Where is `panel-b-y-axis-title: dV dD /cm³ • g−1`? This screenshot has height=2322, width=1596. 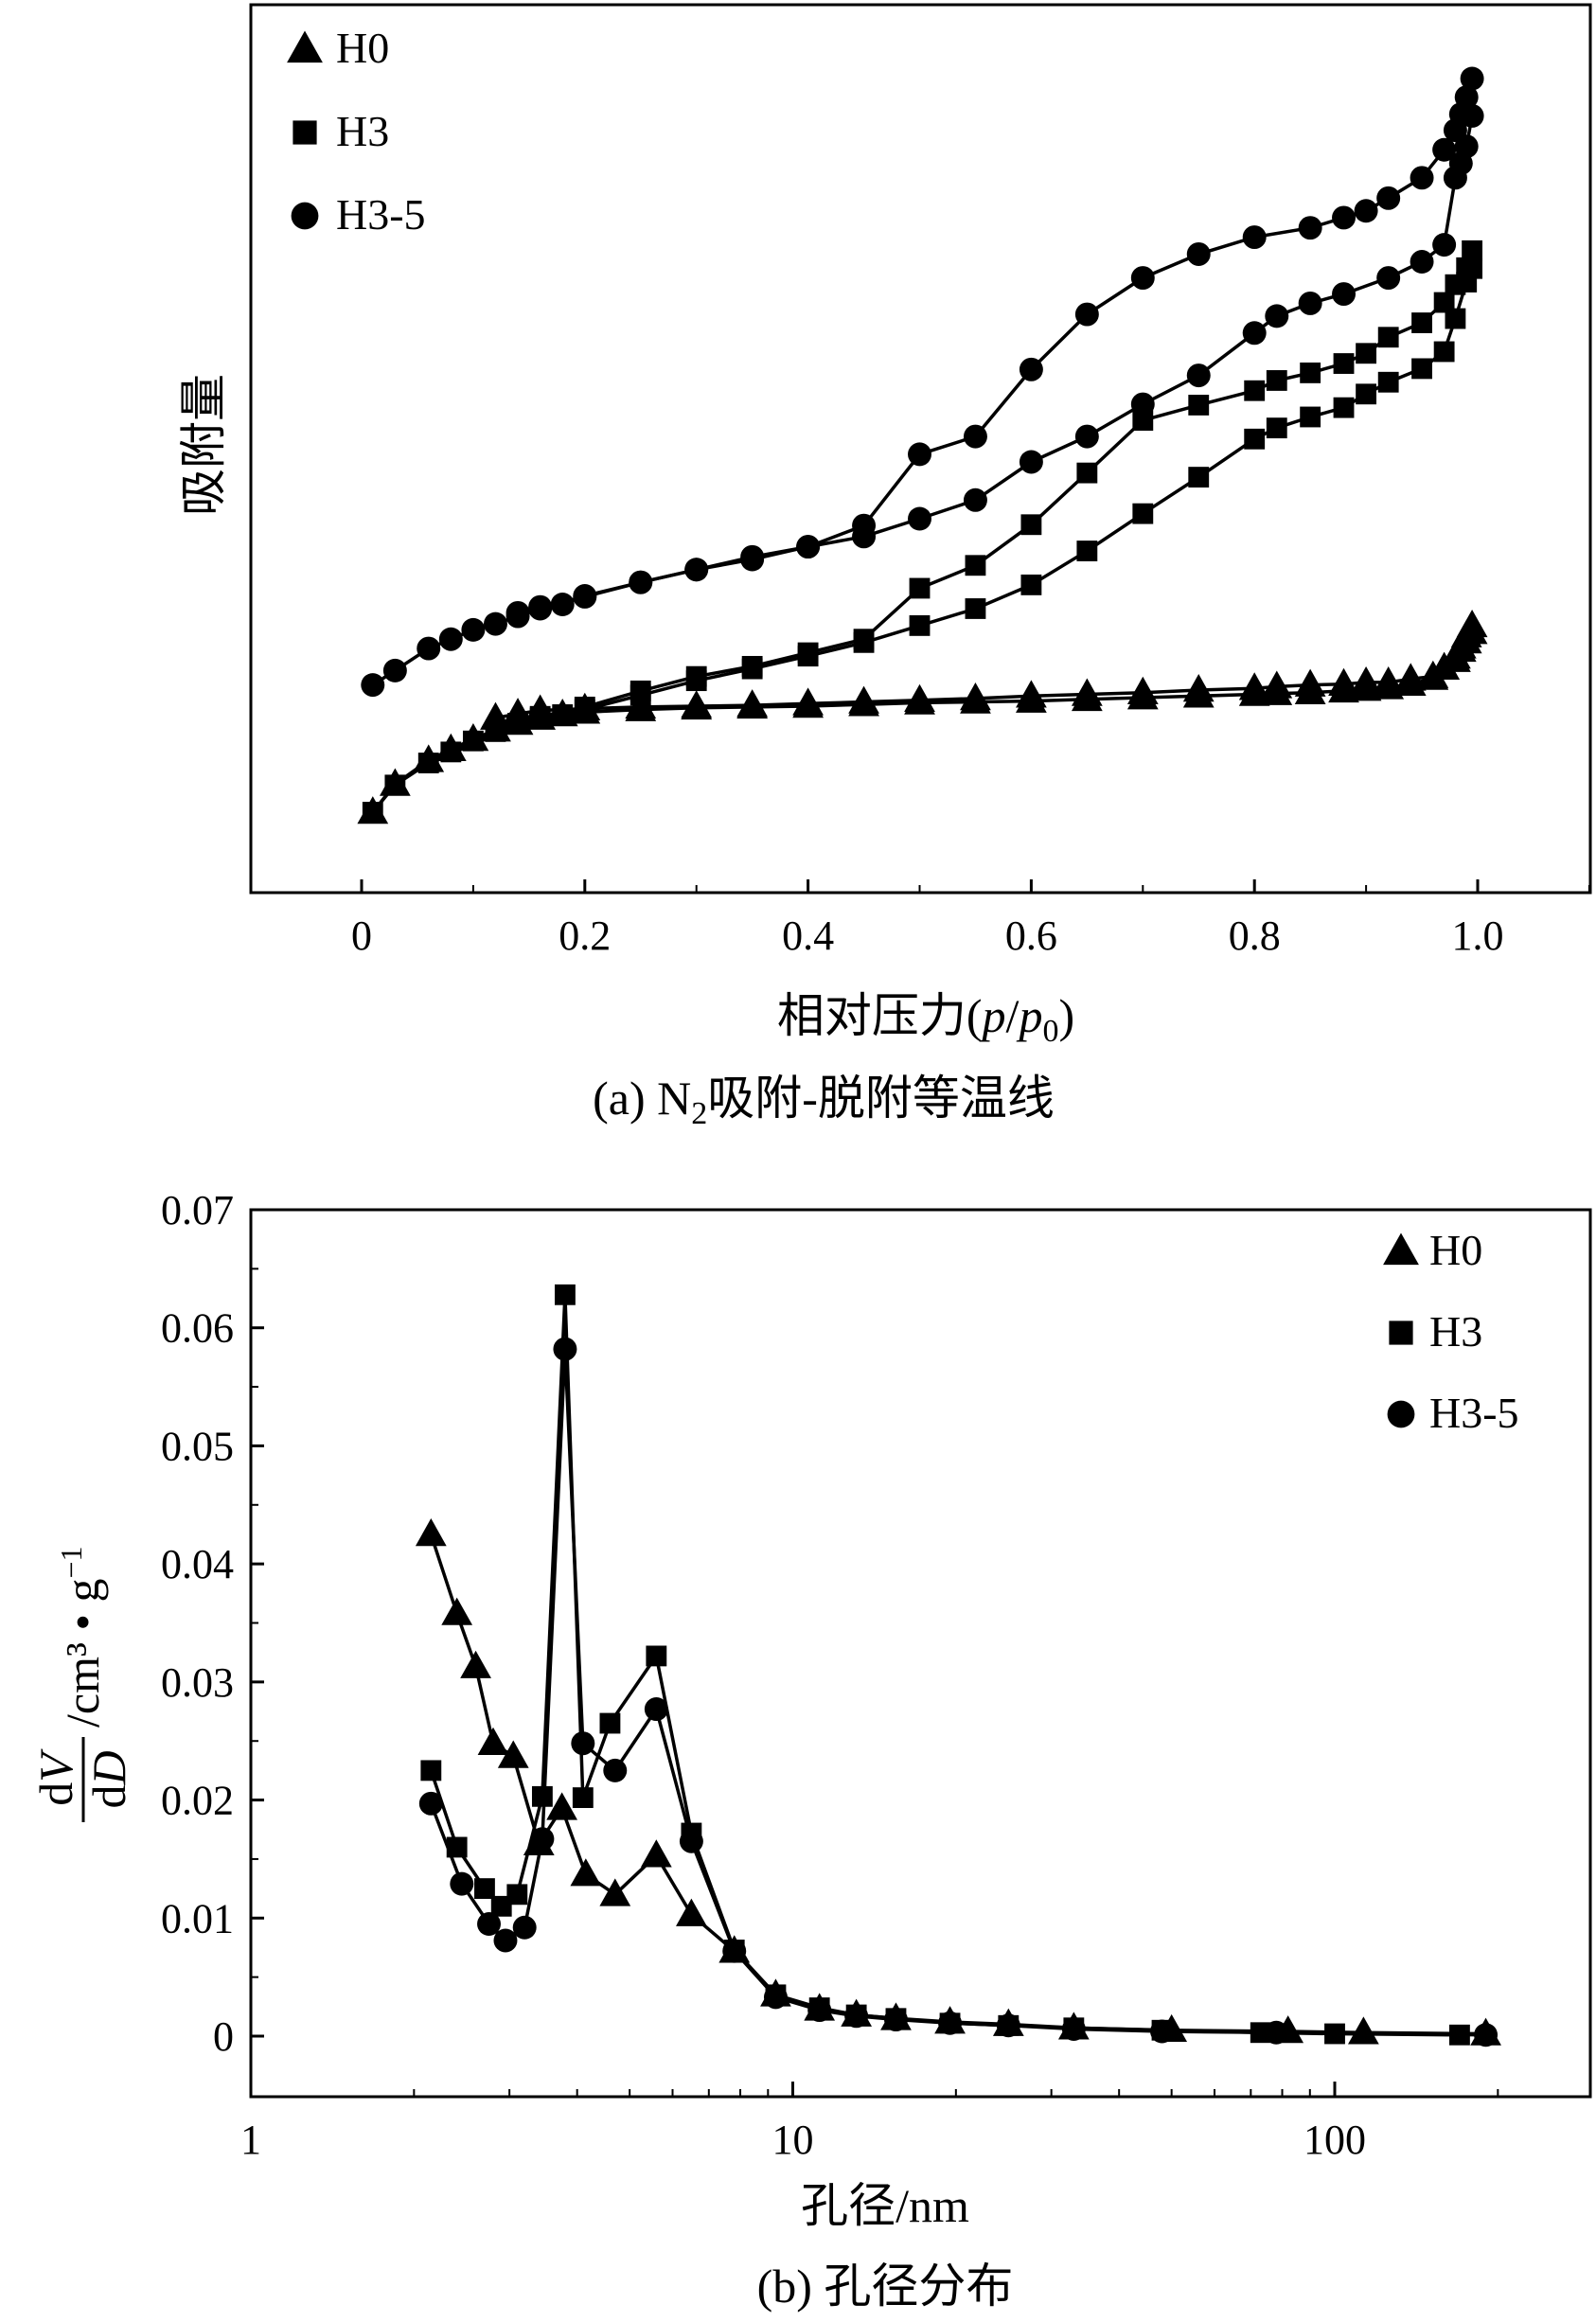 panel-b-y-axis-title: dV dD /cm³ • g−1 is located at coordinates (82, 1684).